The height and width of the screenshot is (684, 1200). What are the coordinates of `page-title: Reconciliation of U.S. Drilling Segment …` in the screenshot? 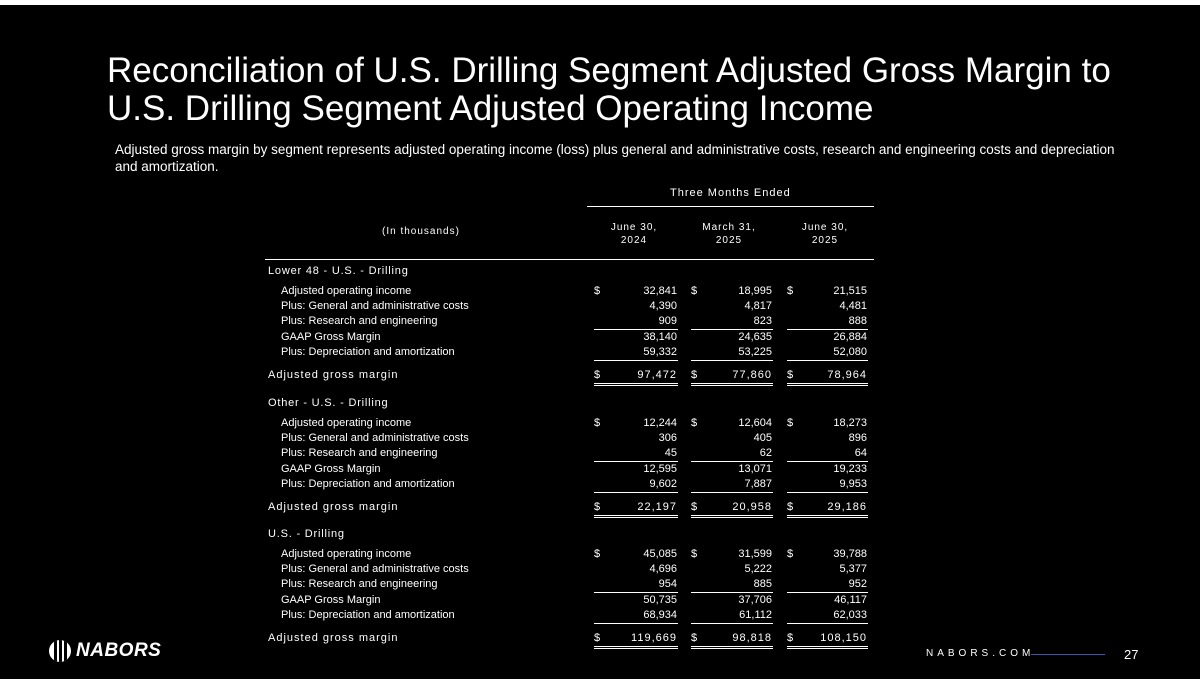 It's located at (637, 90).